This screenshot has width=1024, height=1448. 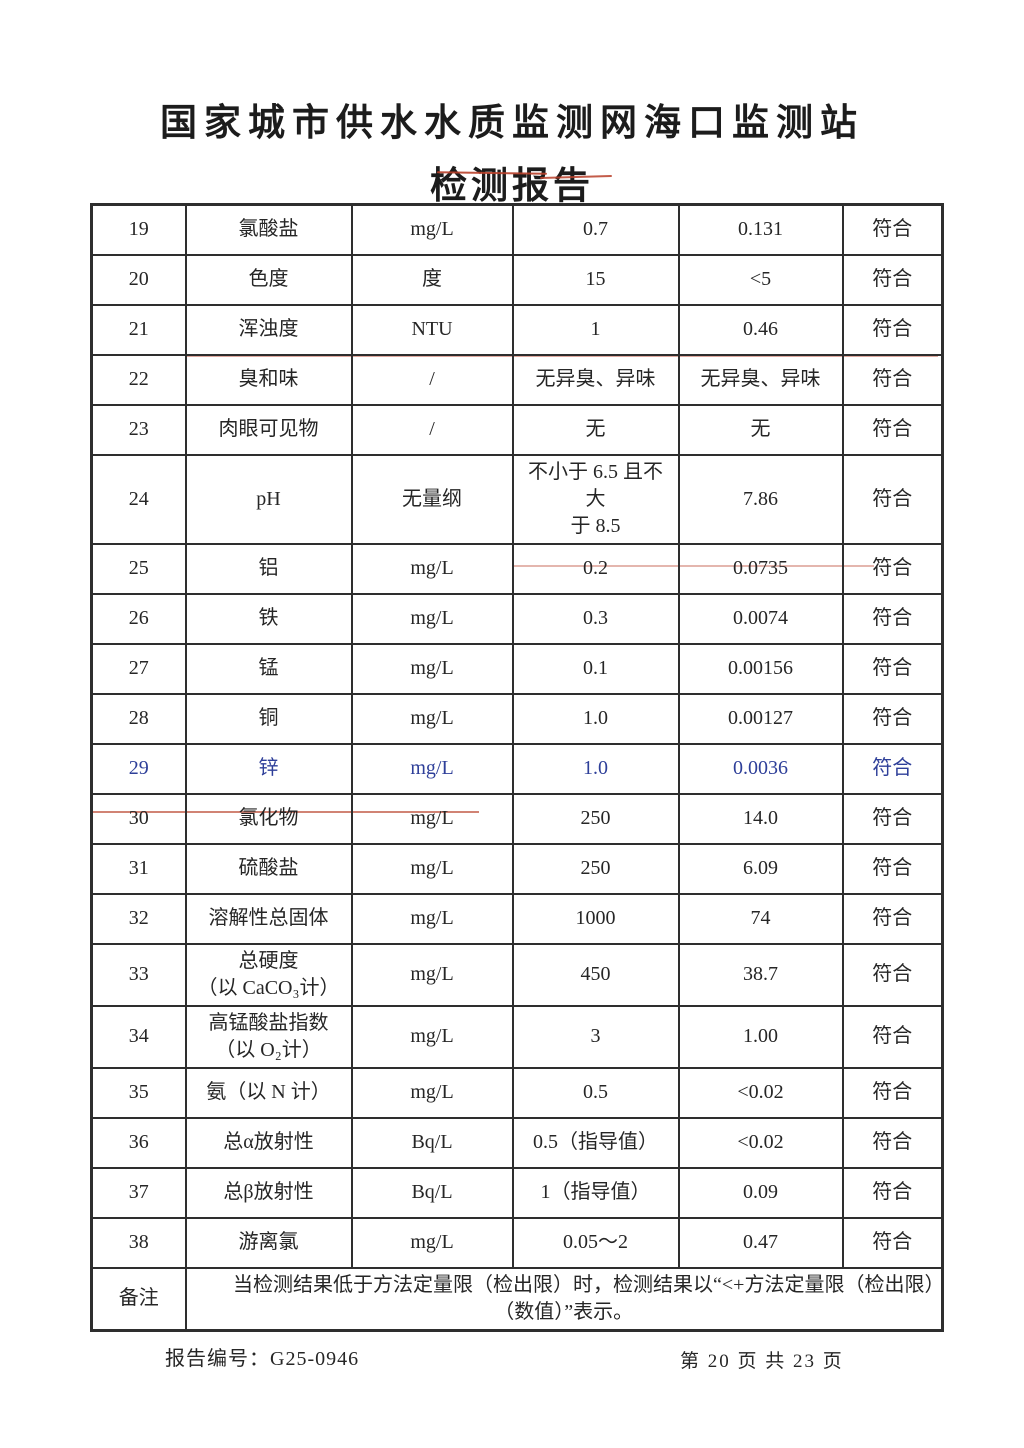 I want to click on report-title-line1: 国家城市供水水质监测网海口监测站, so click(x=512, y=123).